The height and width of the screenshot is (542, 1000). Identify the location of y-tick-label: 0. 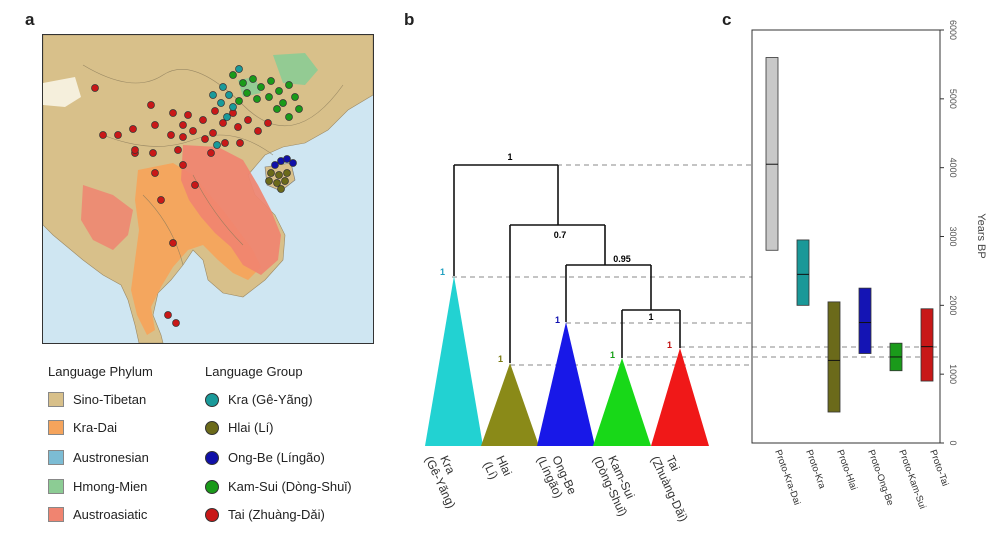
(953, 442).